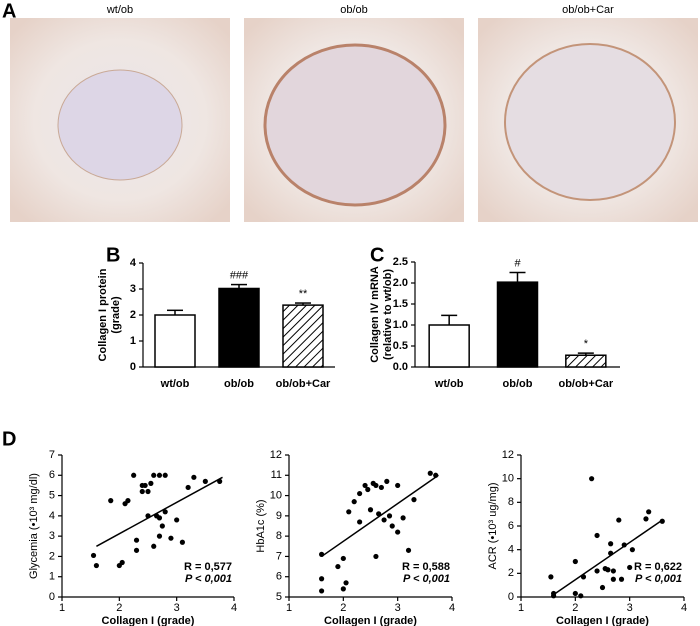 The image size is (700, 626). Describe the element at coordinates (208, 567) in the screenshot. I see `stat-label: R = 0,577` at that location.